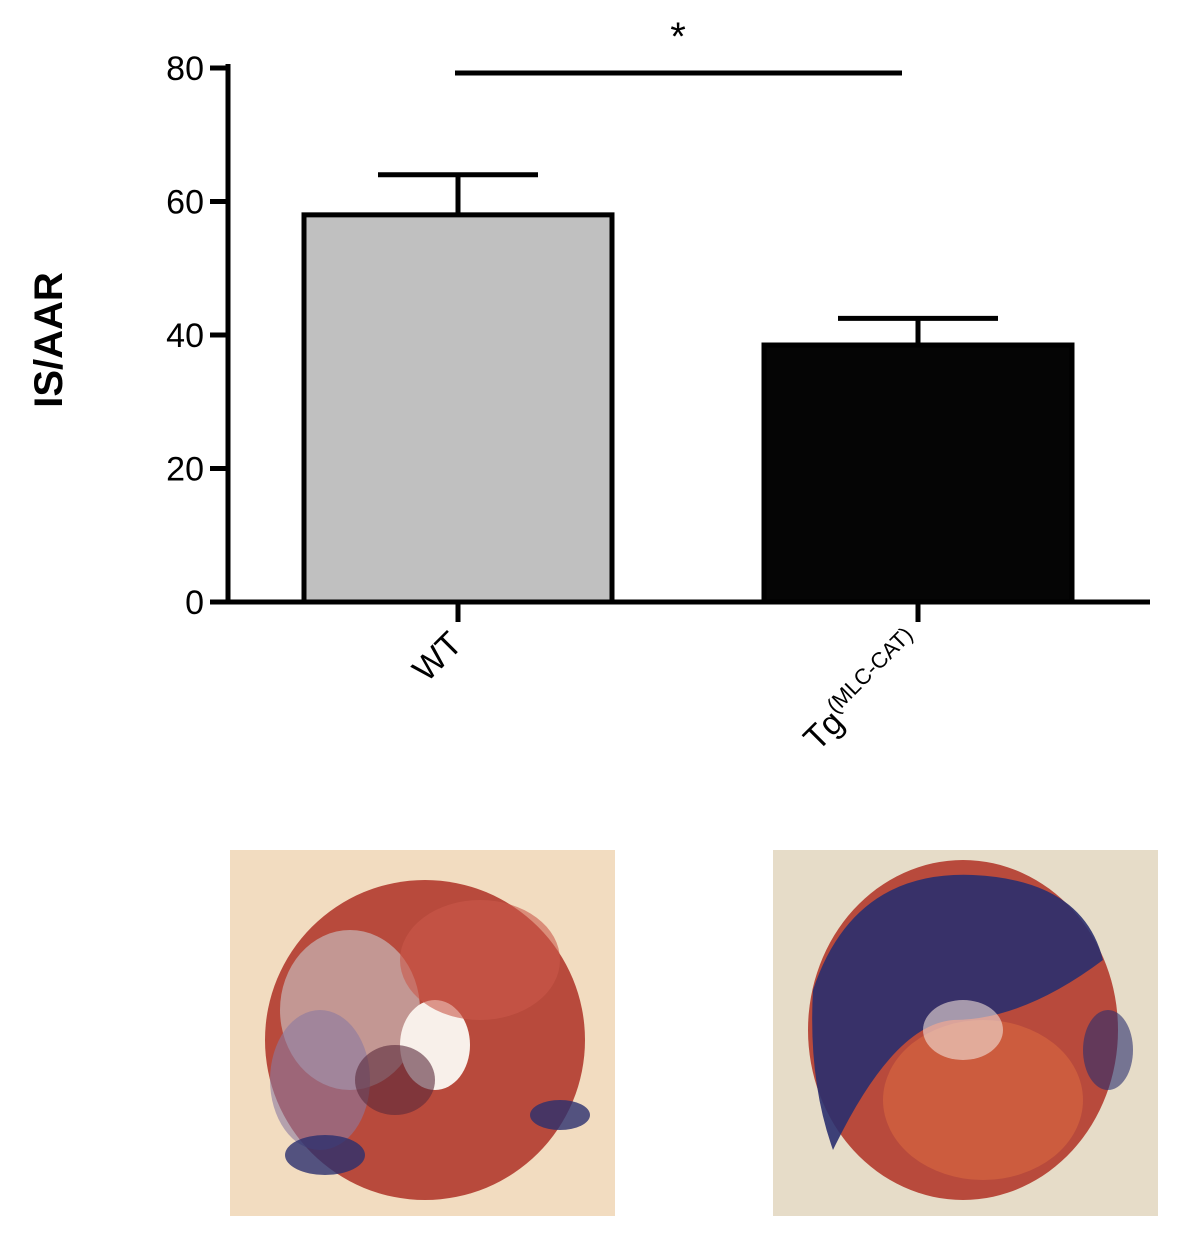  Describe the element at coordinates (185, 69) in the screenshot. I see `y-tick-label: 80` at that location.